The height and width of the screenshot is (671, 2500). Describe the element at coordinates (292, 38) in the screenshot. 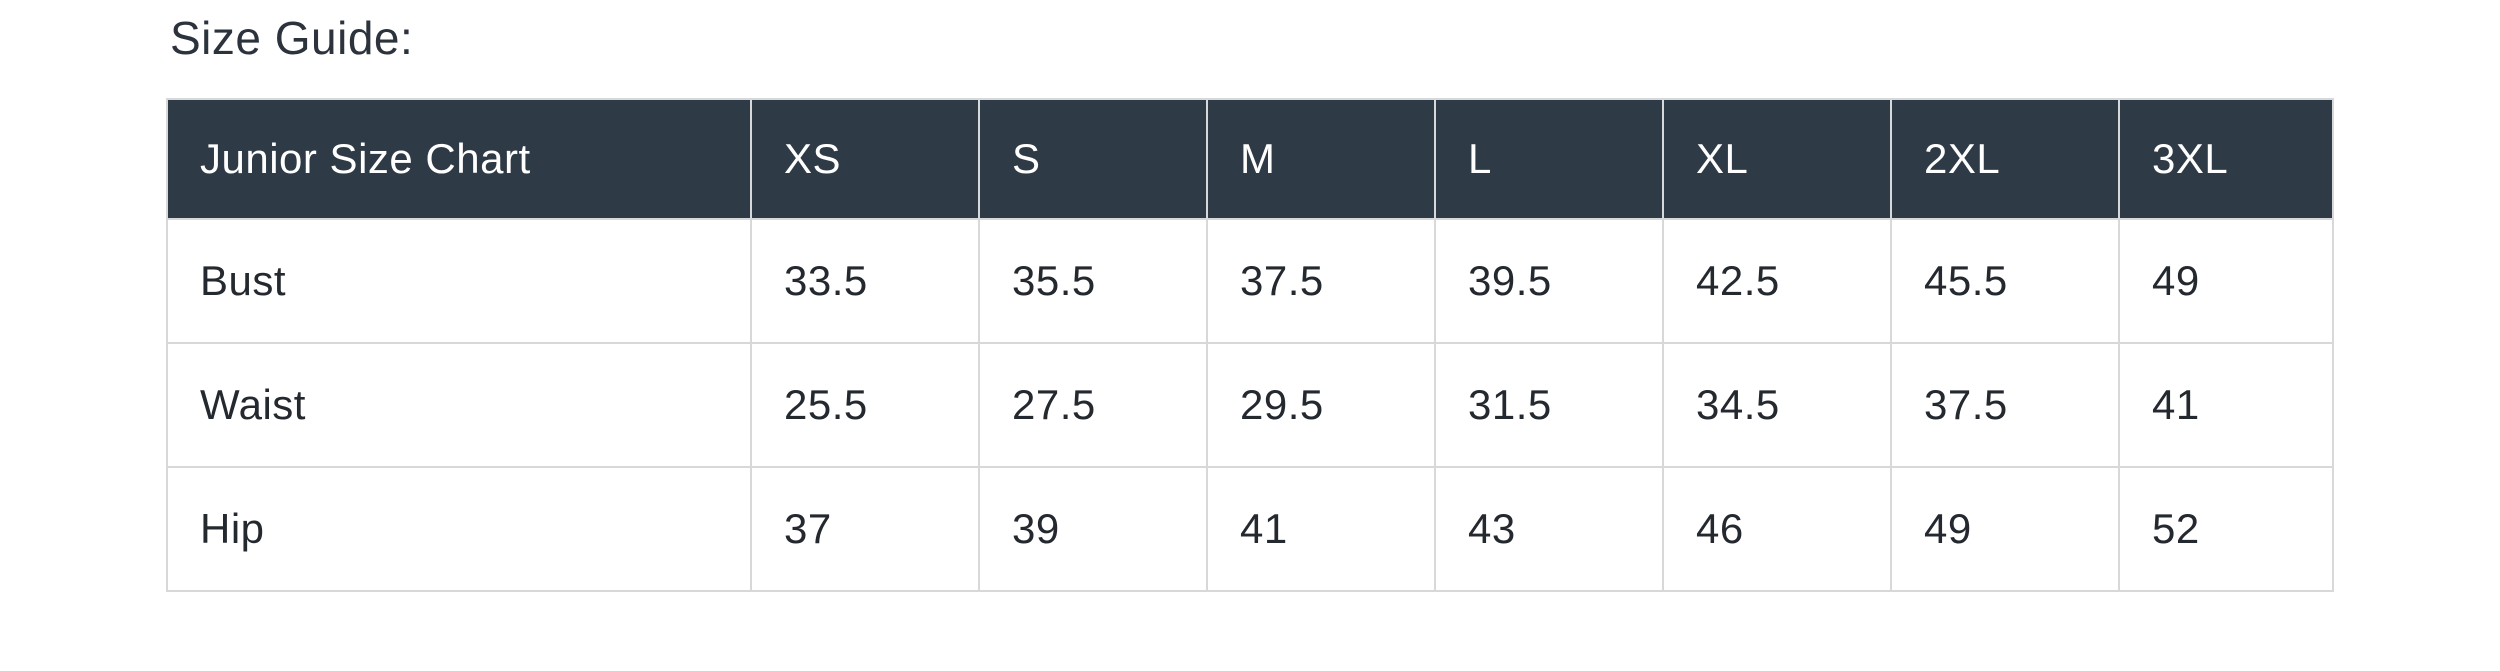

I see `page-title: Size Guide:` at that location.